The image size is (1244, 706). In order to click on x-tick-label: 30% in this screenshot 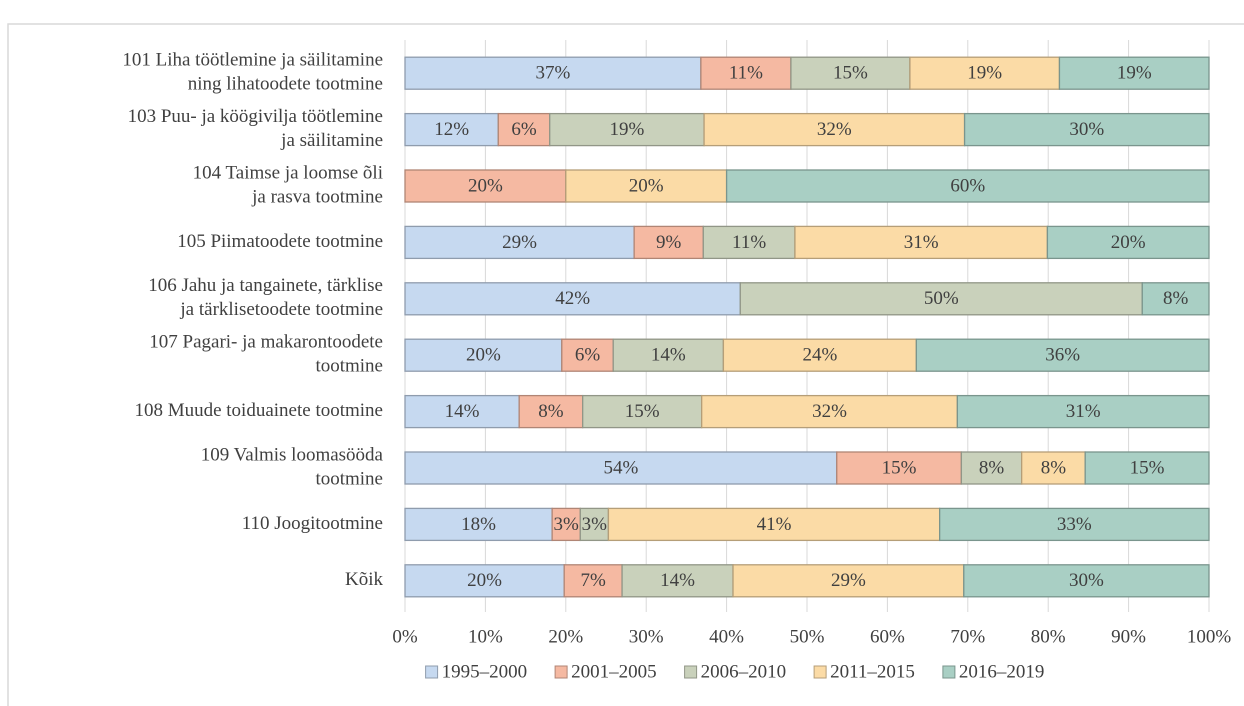, I will do `click(646, 636)`.